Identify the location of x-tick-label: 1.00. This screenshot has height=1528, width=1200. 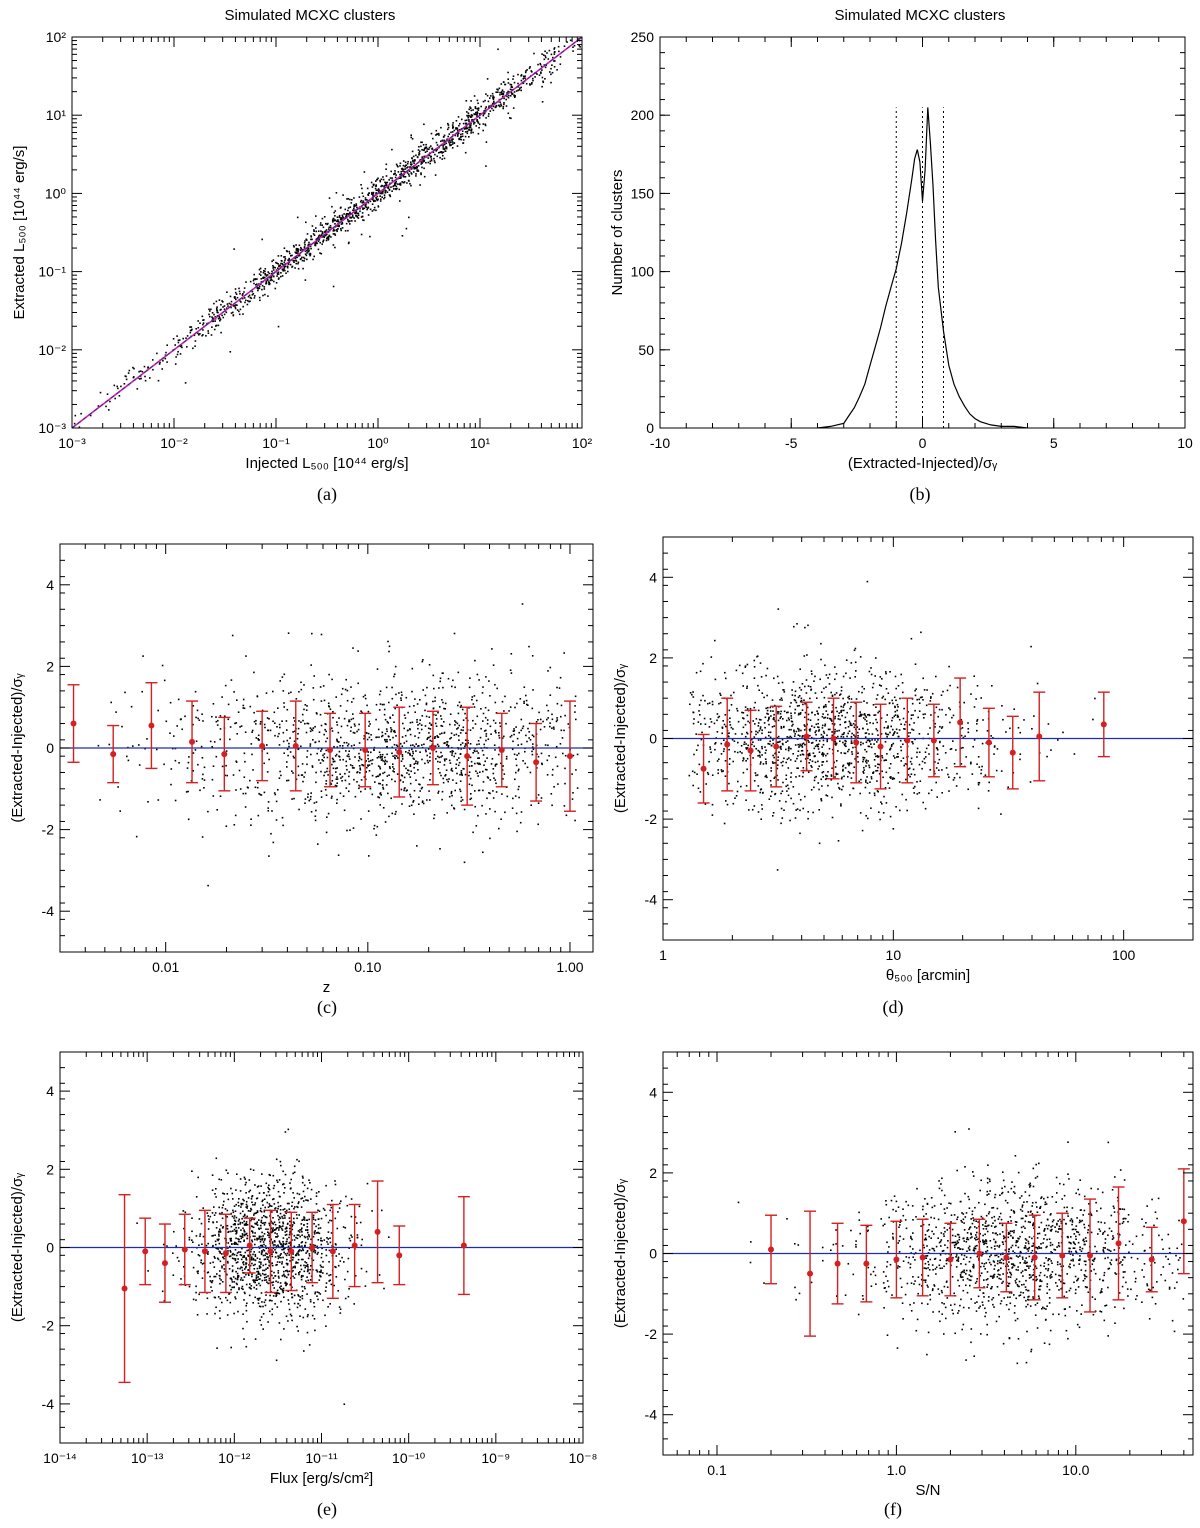
(569, 967).